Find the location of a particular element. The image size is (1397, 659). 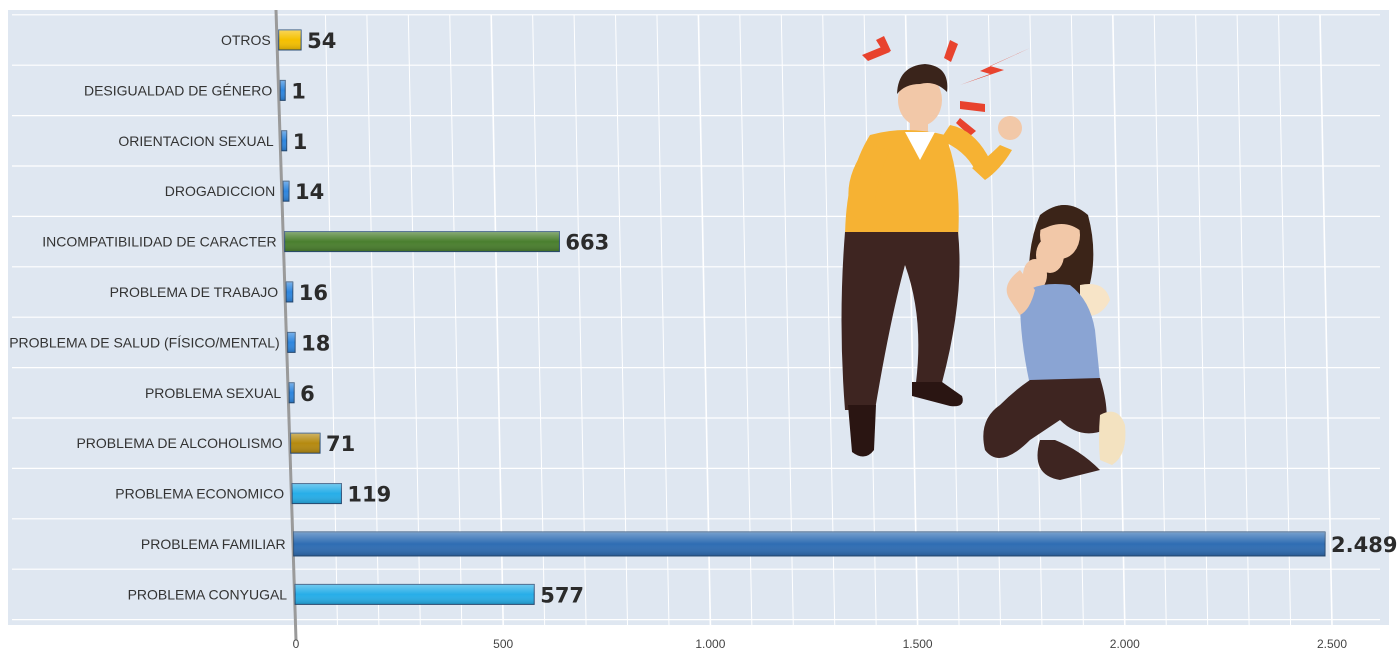

category-label: ORIENTACION SEXUAL is located at coordinates (196, 141).